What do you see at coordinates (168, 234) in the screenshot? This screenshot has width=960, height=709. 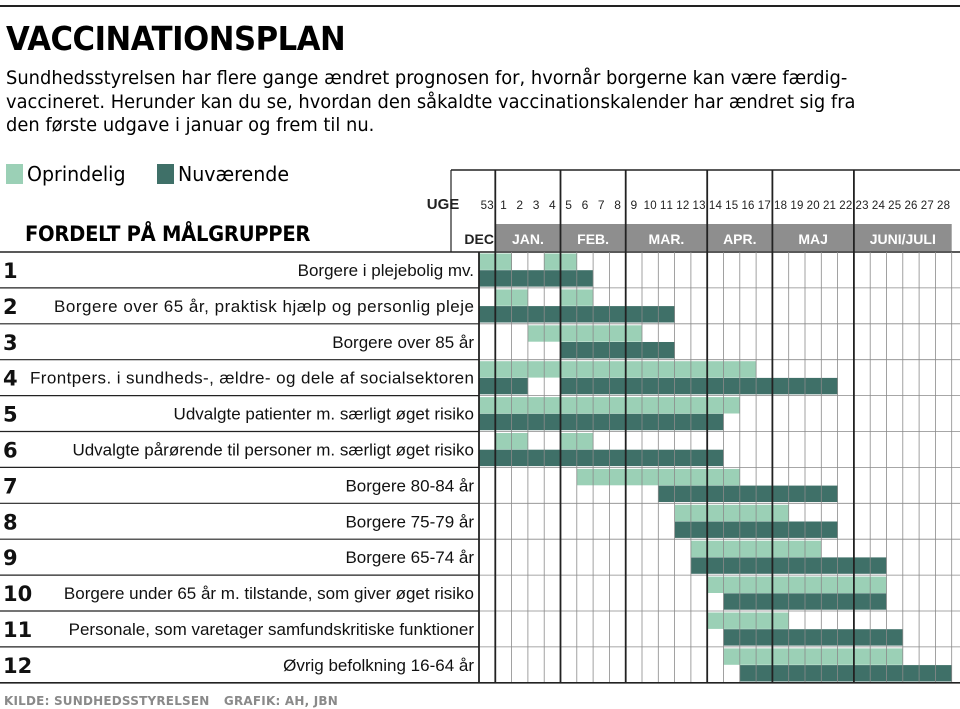 I see `section-title: FORDELT PÅ MÅLGRUPPER` at bounding box center [168, 234].